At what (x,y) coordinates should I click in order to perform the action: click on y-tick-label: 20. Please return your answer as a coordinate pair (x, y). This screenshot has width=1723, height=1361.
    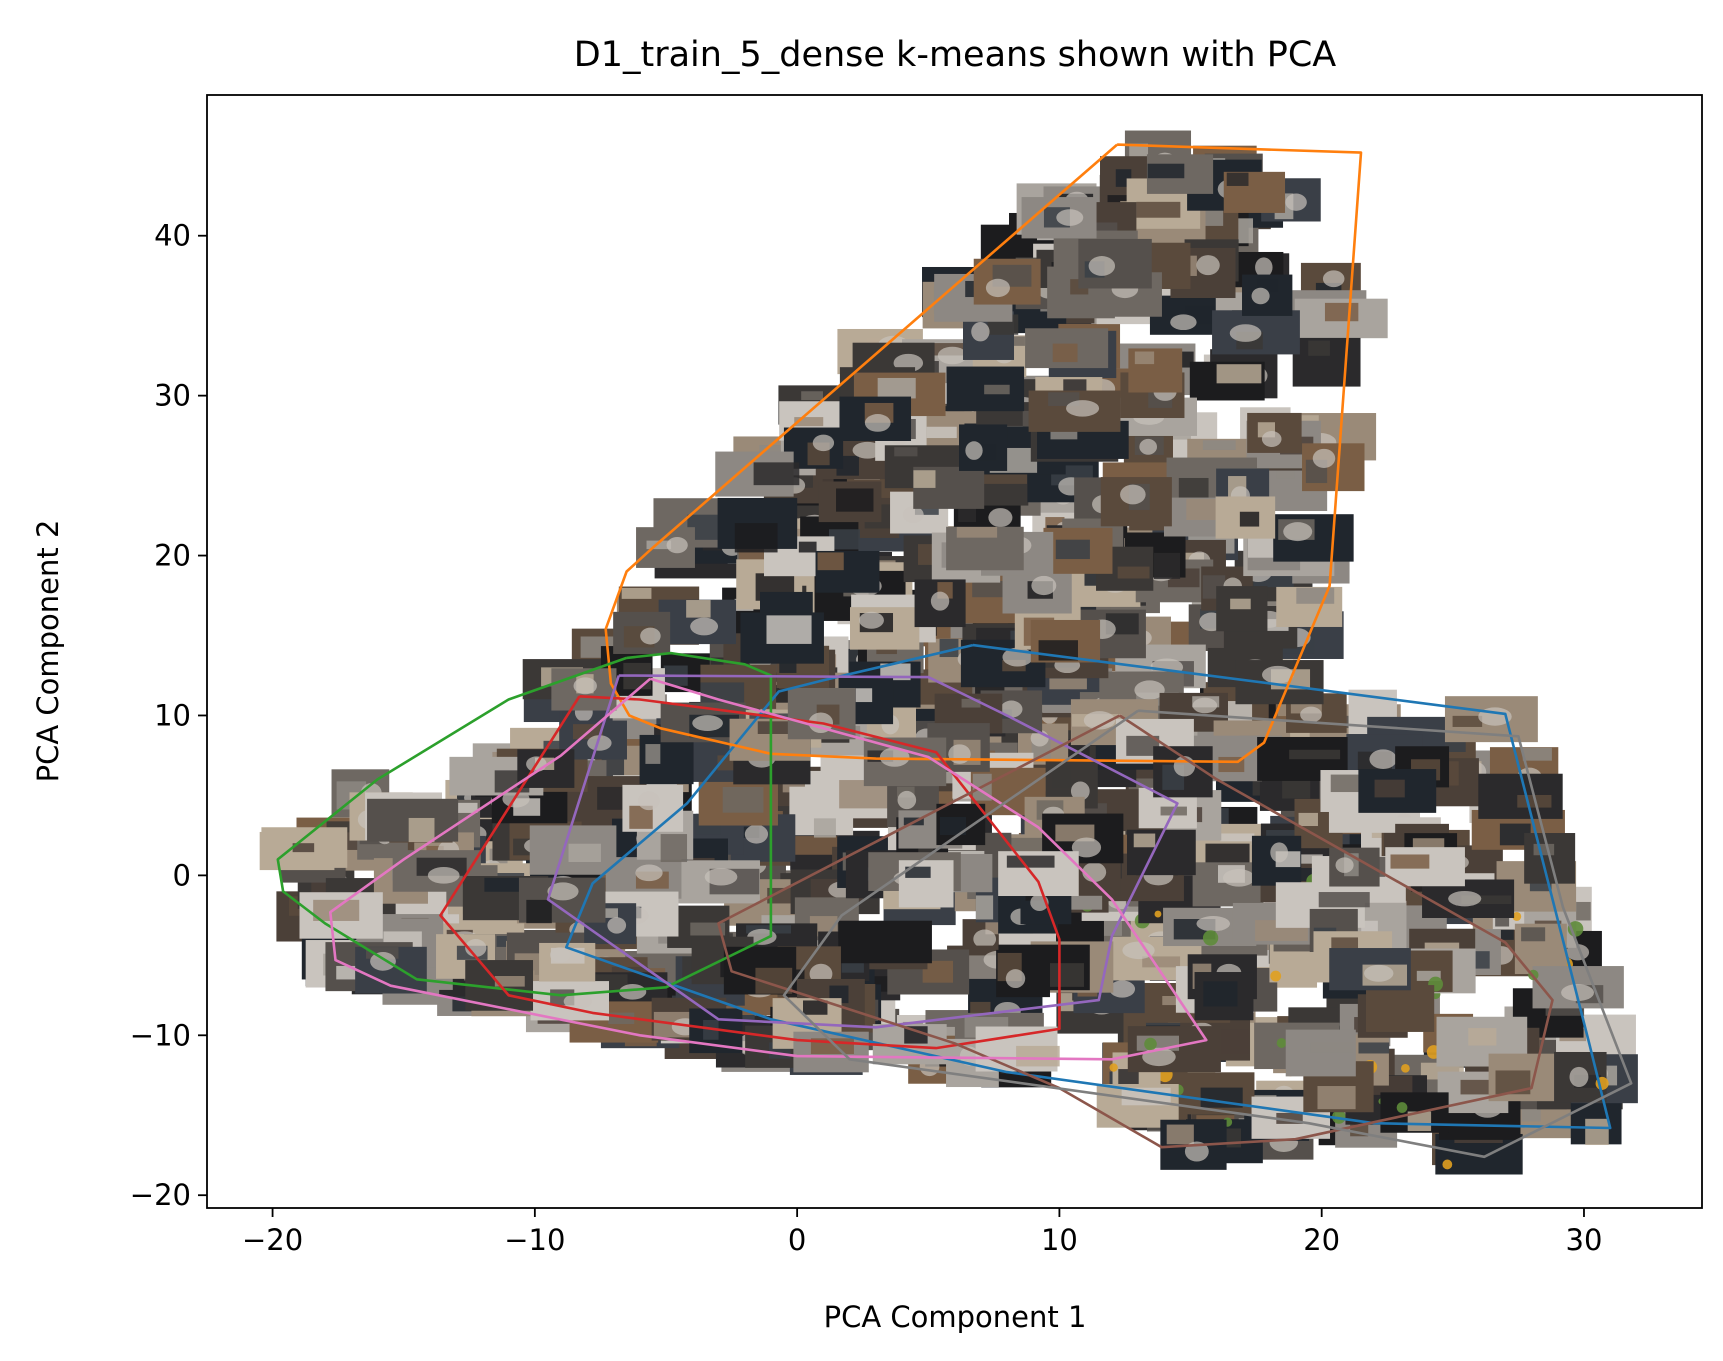
    Looking at the image, I should click on (172, 556).